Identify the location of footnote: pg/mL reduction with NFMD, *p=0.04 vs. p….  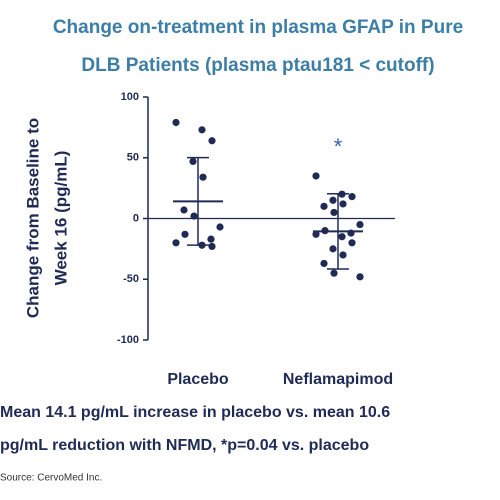
(184, 445).